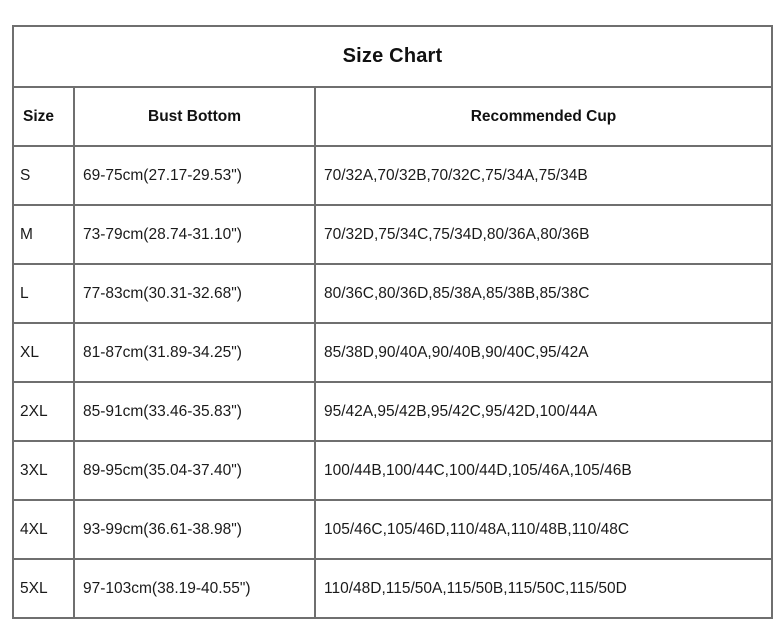  Describe the element at coordinates (43, 175) in the screenshot. I see `cell-size: S` at that location.